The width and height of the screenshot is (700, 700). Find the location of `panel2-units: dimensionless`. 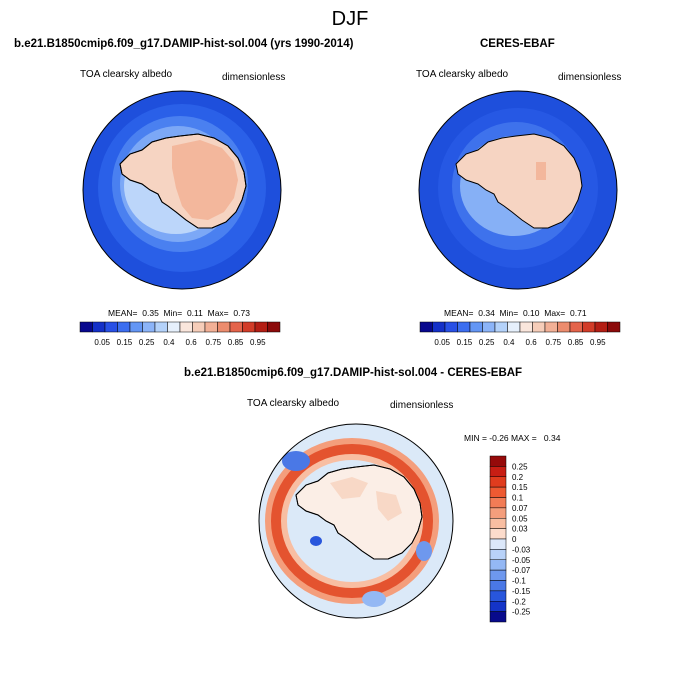

panel2-units: dimensionless is located at coordinates (590, 77).